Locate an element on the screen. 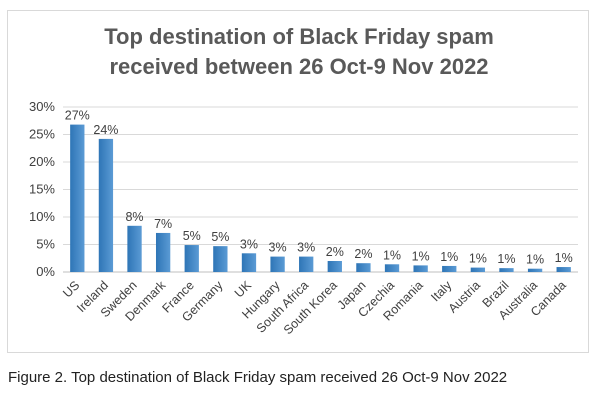 The image size is (600, 401). bar-czechia is located at coordinates (392, 268).